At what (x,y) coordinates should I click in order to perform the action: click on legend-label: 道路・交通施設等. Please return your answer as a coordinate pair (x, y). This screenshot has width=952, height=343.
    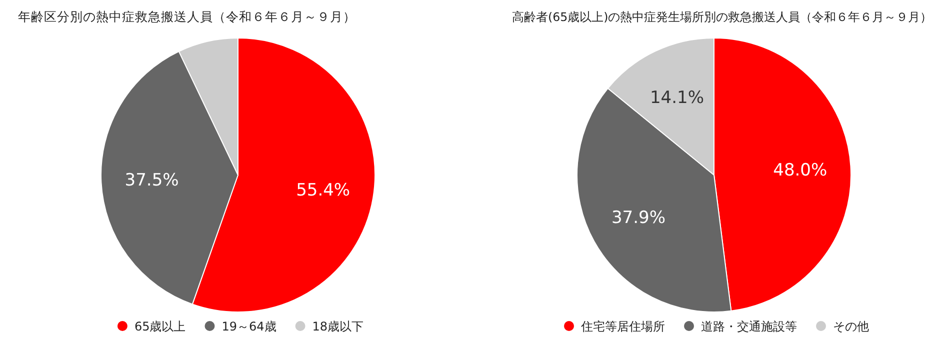
    Looking at the image, I should click on (749, 327).